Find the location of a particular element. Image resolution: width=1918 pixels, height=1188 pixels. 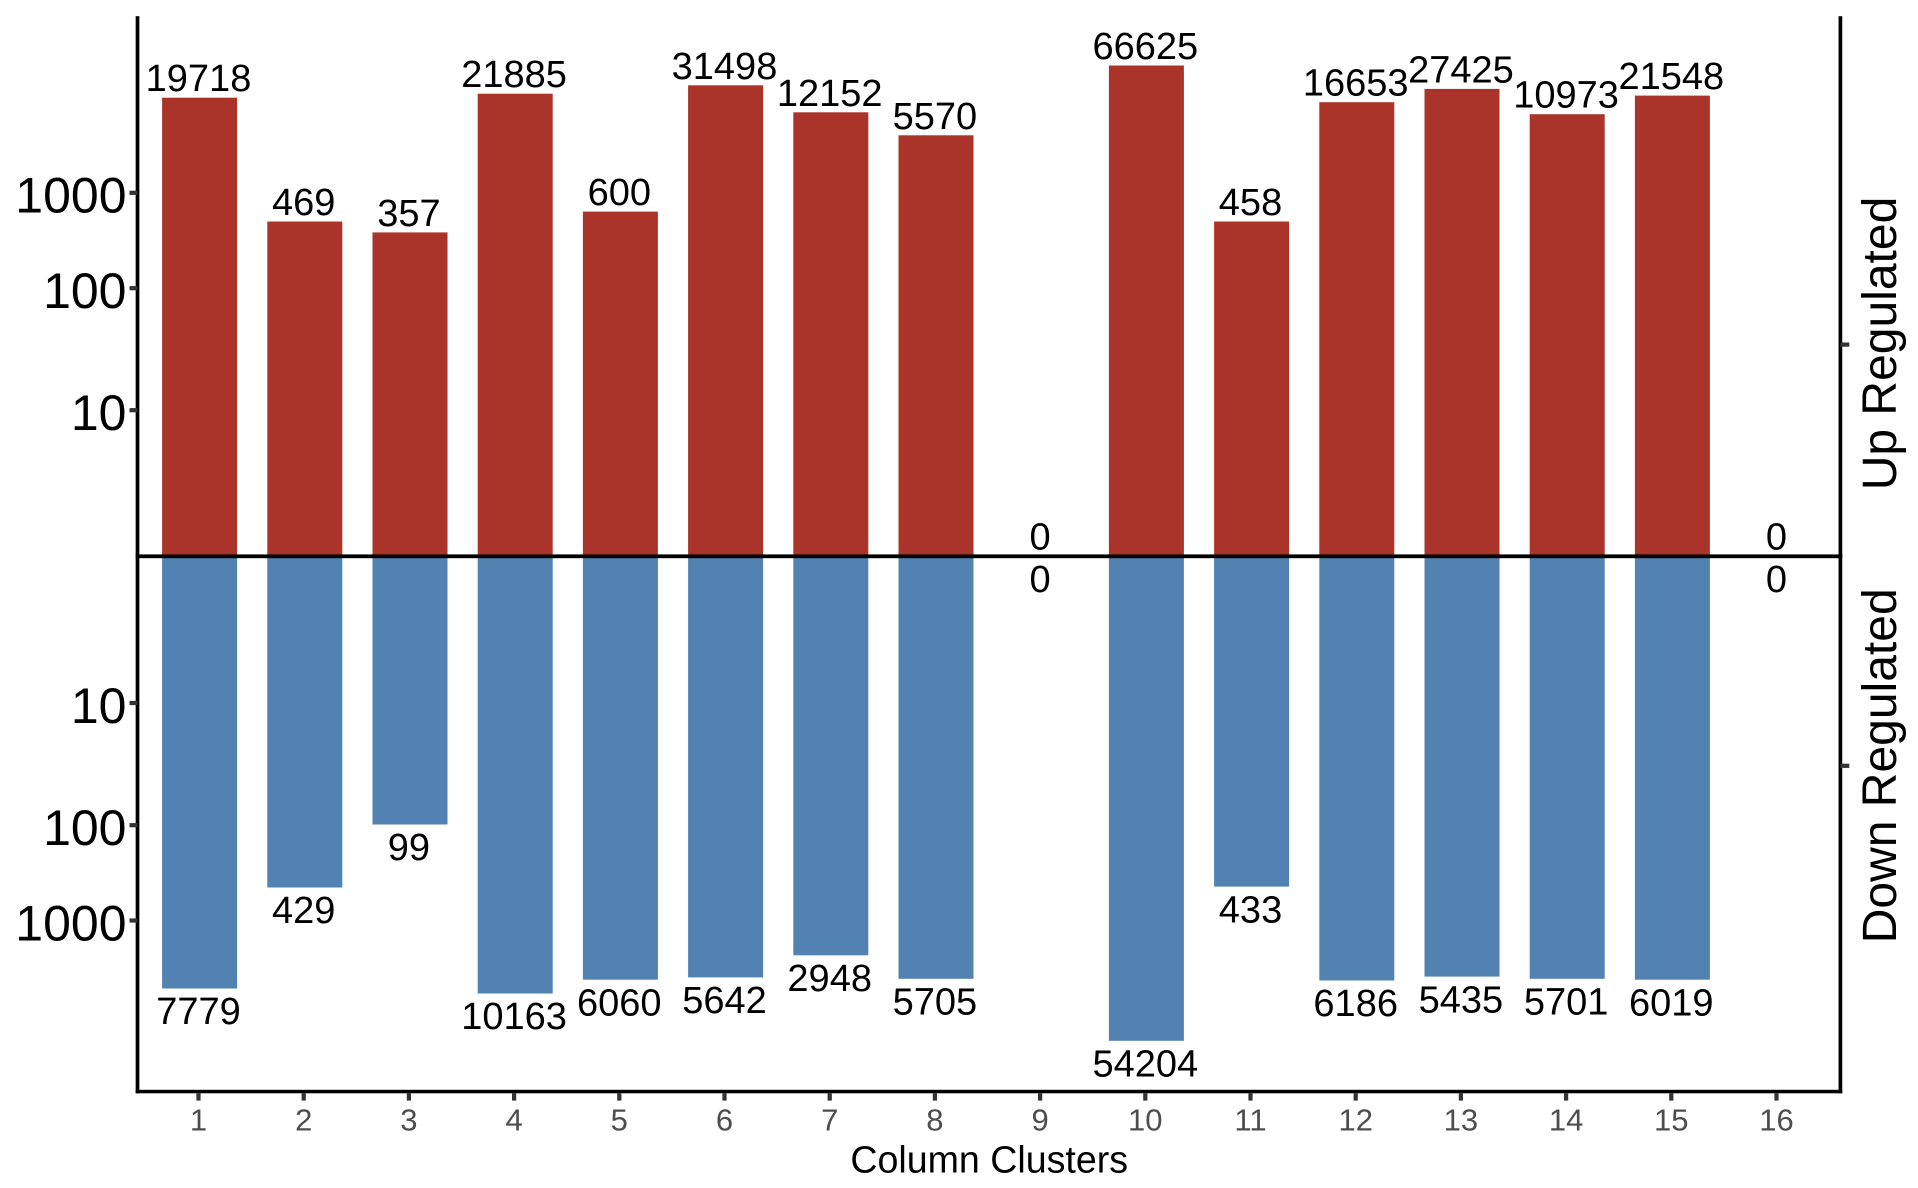

svg-text: 5705 is located at coordinates (935, 1003).